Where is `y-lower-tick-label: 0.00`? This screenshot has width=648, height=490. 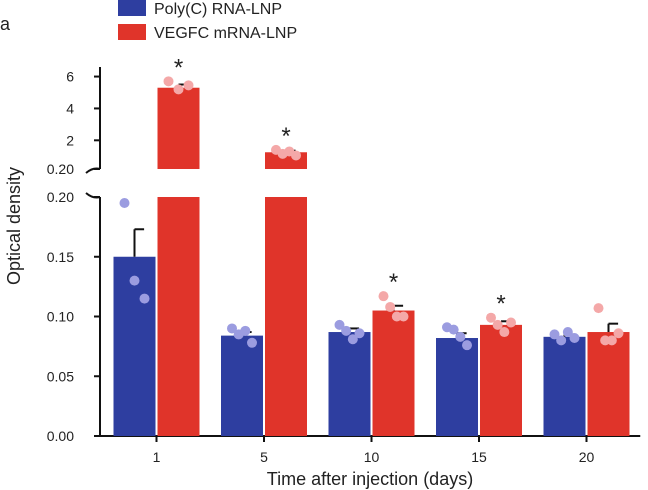
y-lower-tick-label: 0.00 is located at coordinates (60, 436).